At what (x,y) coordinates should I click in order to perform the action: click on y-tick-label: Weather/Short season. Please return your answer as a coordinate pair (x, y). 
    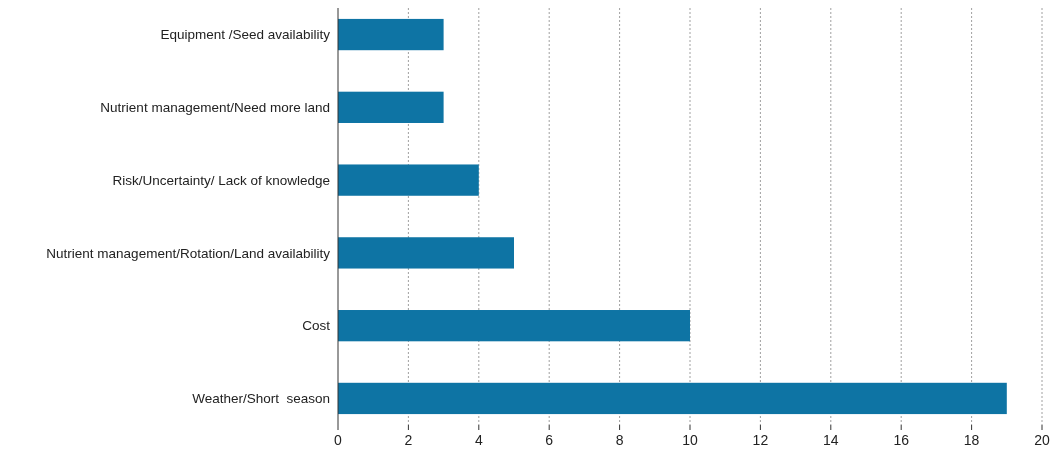
    Looking at the image, I should click on (261, 399).